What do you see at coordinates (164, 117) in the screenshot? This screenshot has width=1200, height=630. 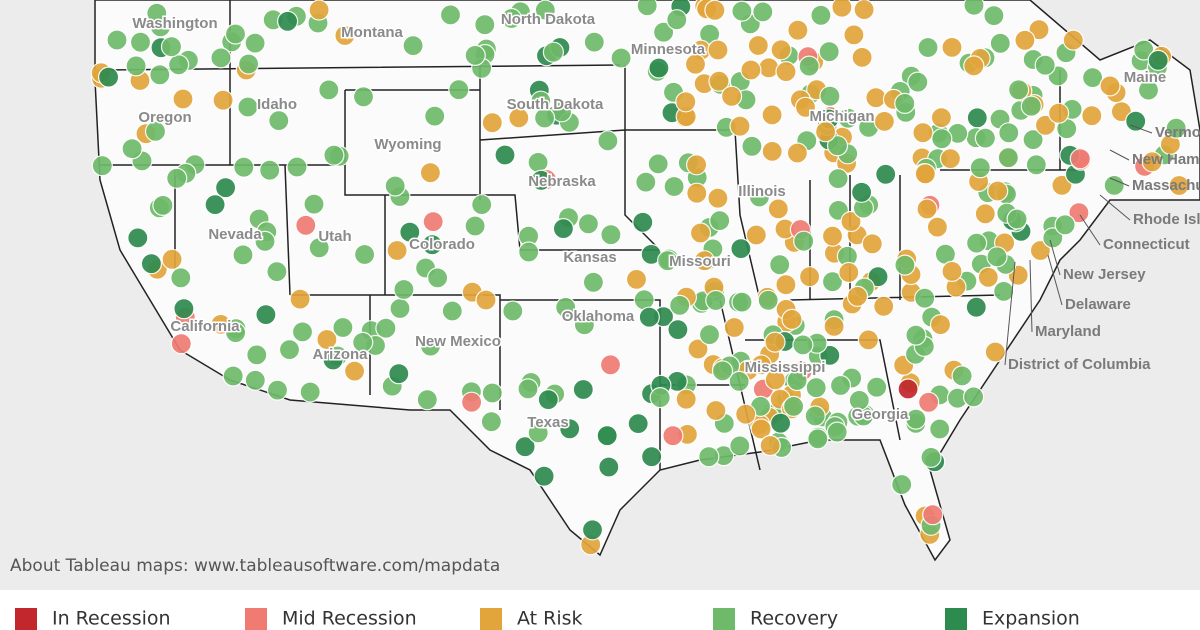 I see `state-label: Oregon` at bounding box center [164, 117].